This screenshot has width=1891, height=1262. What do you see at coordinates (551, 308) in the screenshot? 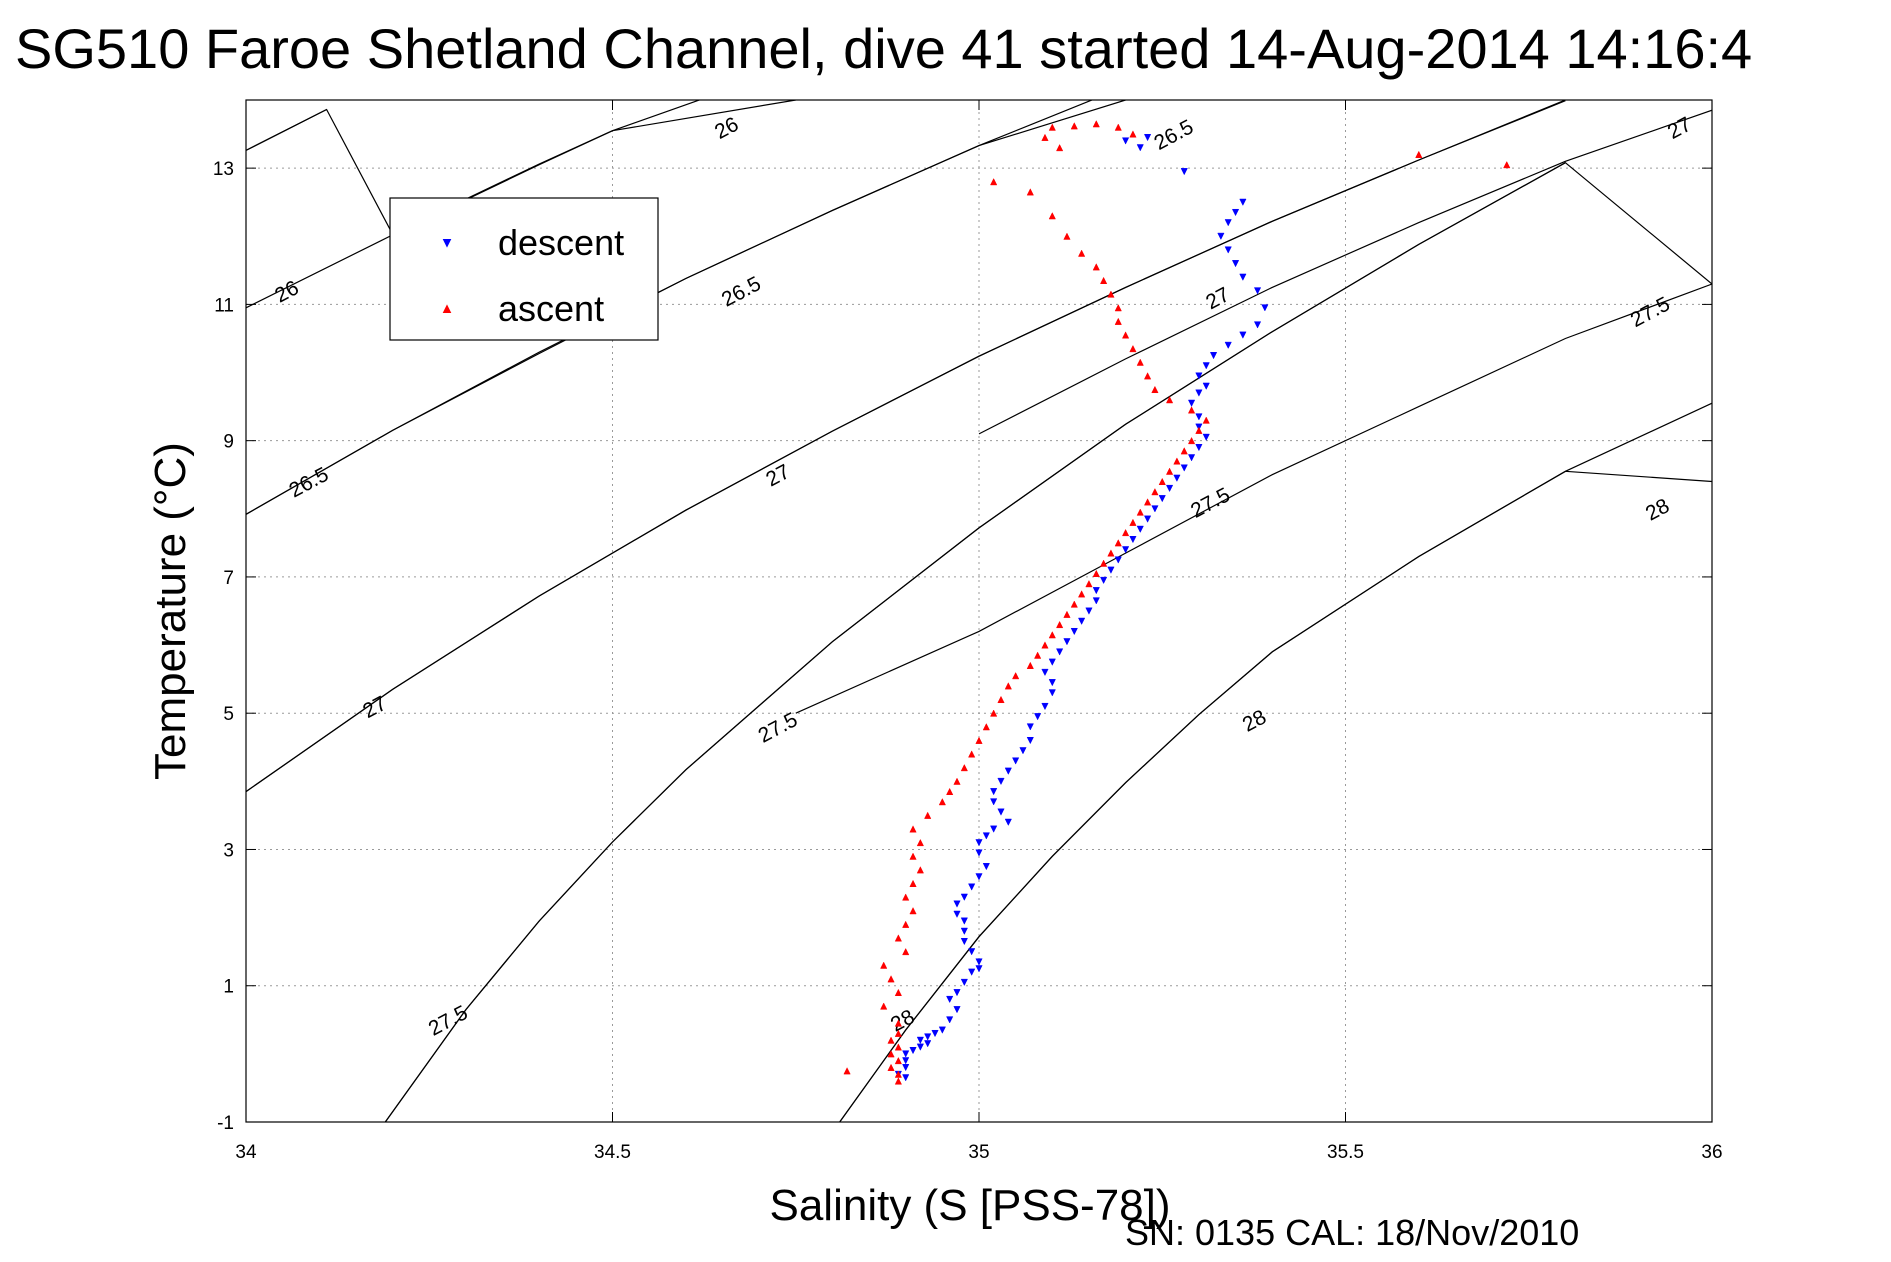
I see `legend-ascent-label: ascent` at bounding box center [551, 308].